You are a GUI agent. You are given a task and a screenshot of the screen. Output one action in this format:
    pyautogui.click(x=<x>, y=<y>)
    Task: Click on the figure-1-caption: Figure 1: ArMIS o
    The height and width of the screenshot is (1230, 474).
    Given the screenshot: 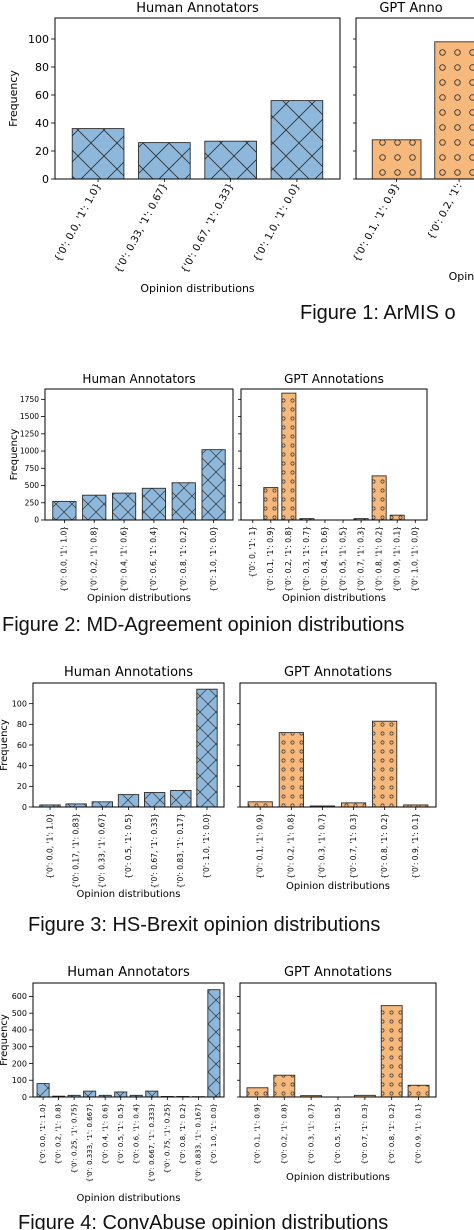 What is the action you would take?
    pyautogui.click(x=378, y=313)
    